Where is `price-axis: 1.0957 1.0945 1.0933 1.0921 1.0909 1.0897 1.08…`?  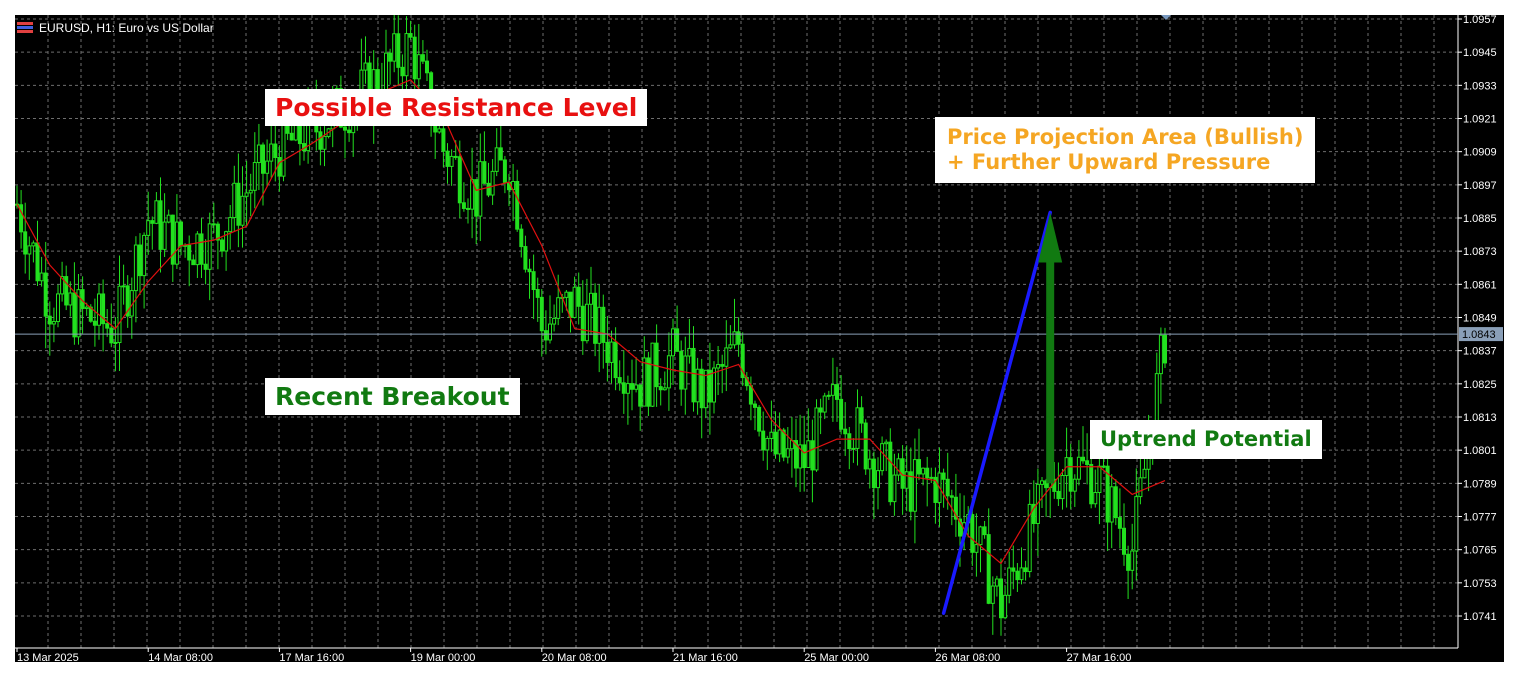
price-axis: 1.0957 1.0945 1.0933 1.0921 1.0909 1.0897 1.08… is located at coordinates (1477, 331).